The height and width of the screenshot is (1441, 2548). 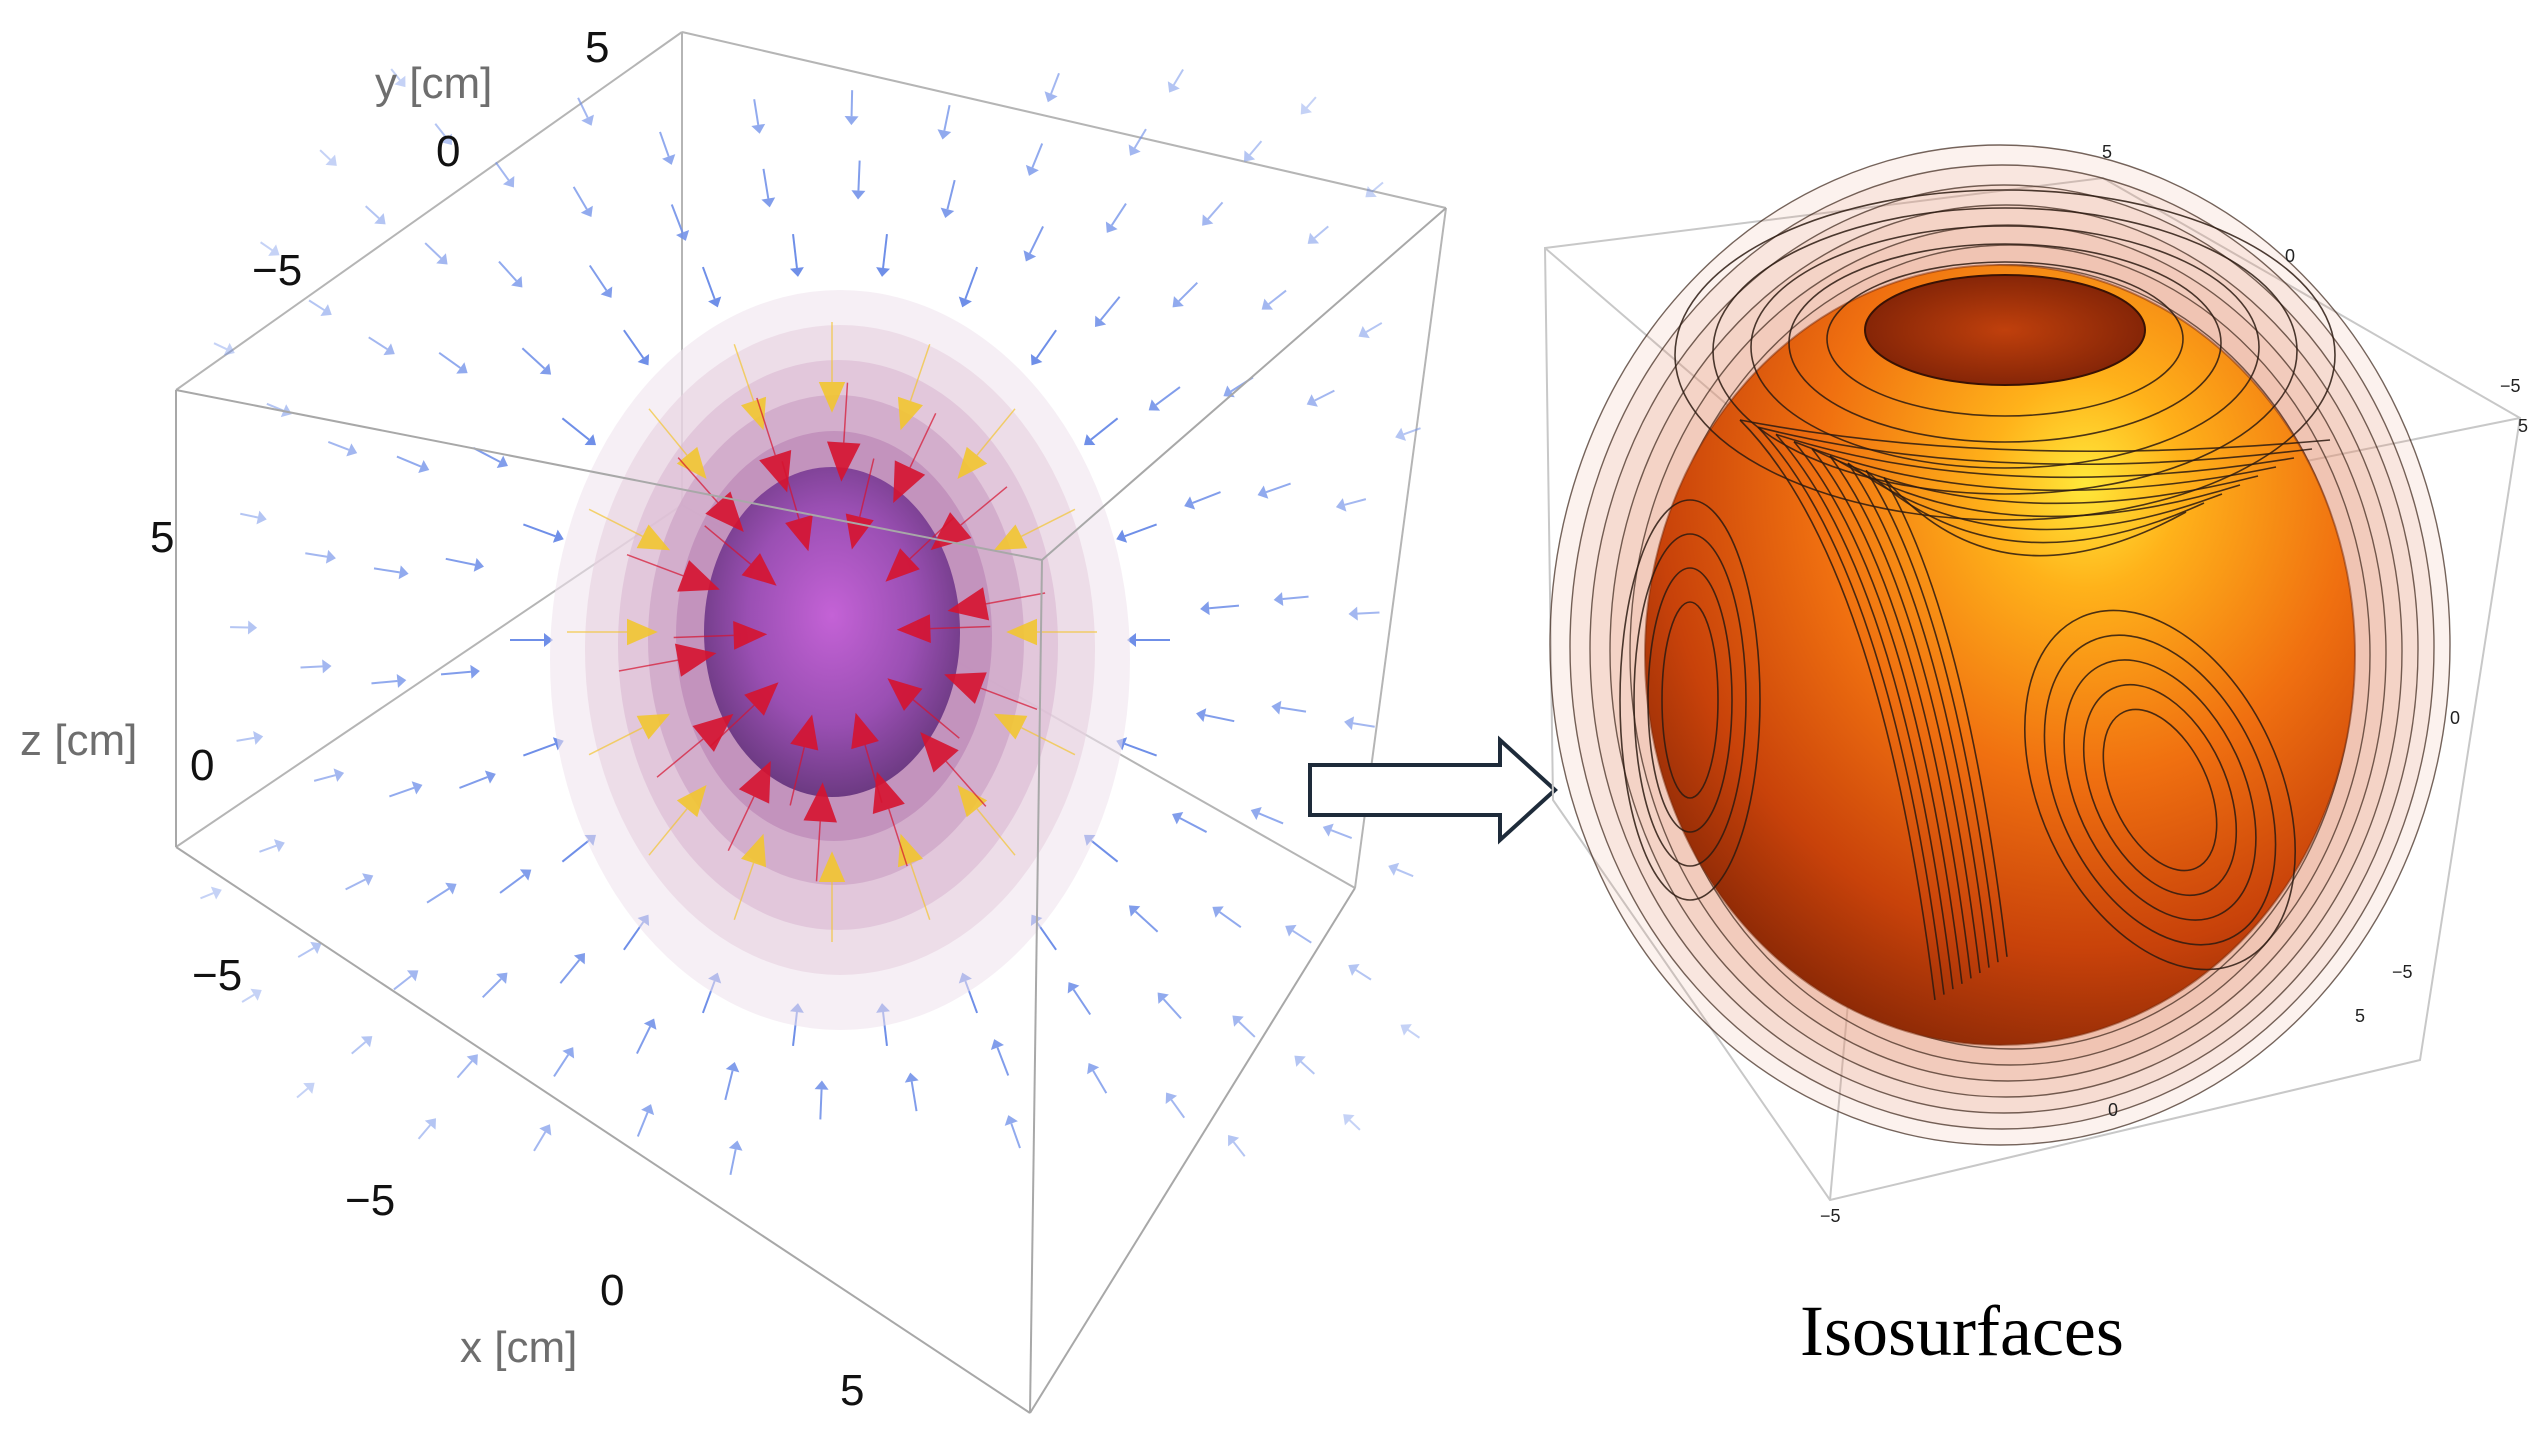 What do you see at coordinates (612, 1290) in the screenshot?
I see `x-tick-label: 0` at bounding box center [612, 1290].